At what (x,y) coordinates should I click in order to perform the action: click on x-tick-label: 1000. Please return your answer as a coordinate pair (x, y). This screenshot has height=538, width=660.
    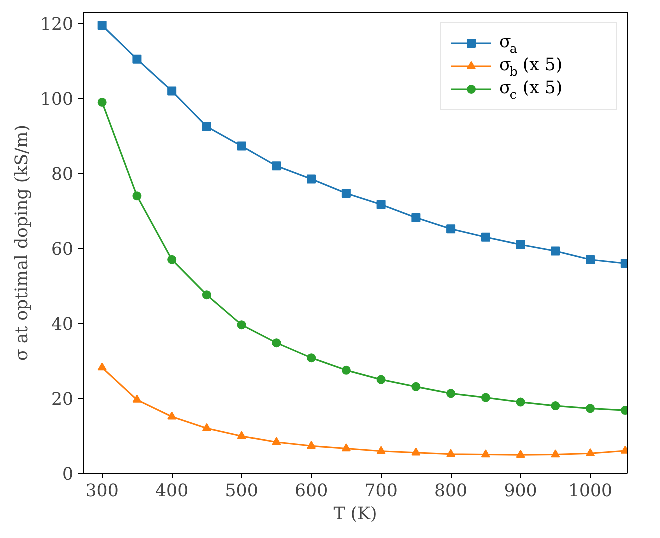
    Looking at the image, I should click on (590, 492).